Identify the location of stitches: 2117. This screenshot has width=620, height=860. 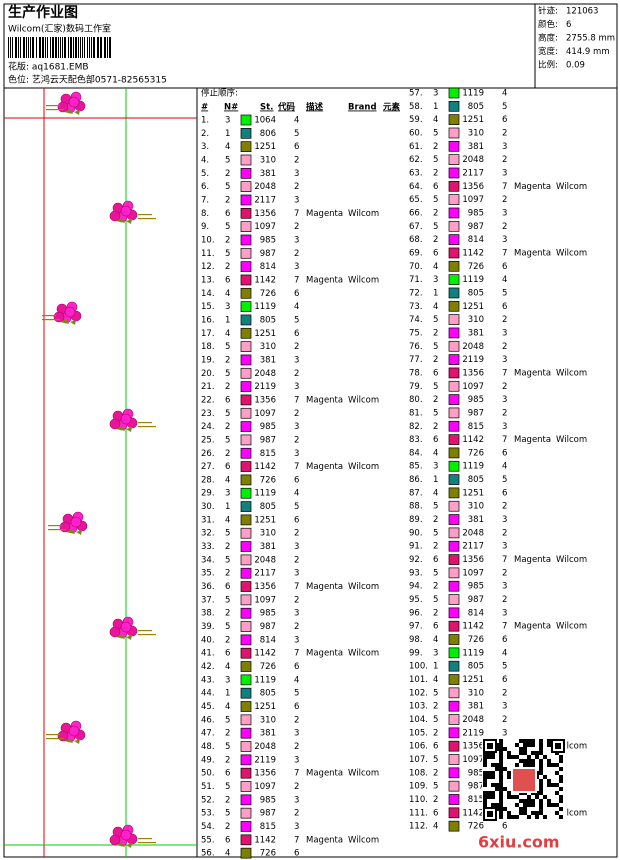
(473, 173).